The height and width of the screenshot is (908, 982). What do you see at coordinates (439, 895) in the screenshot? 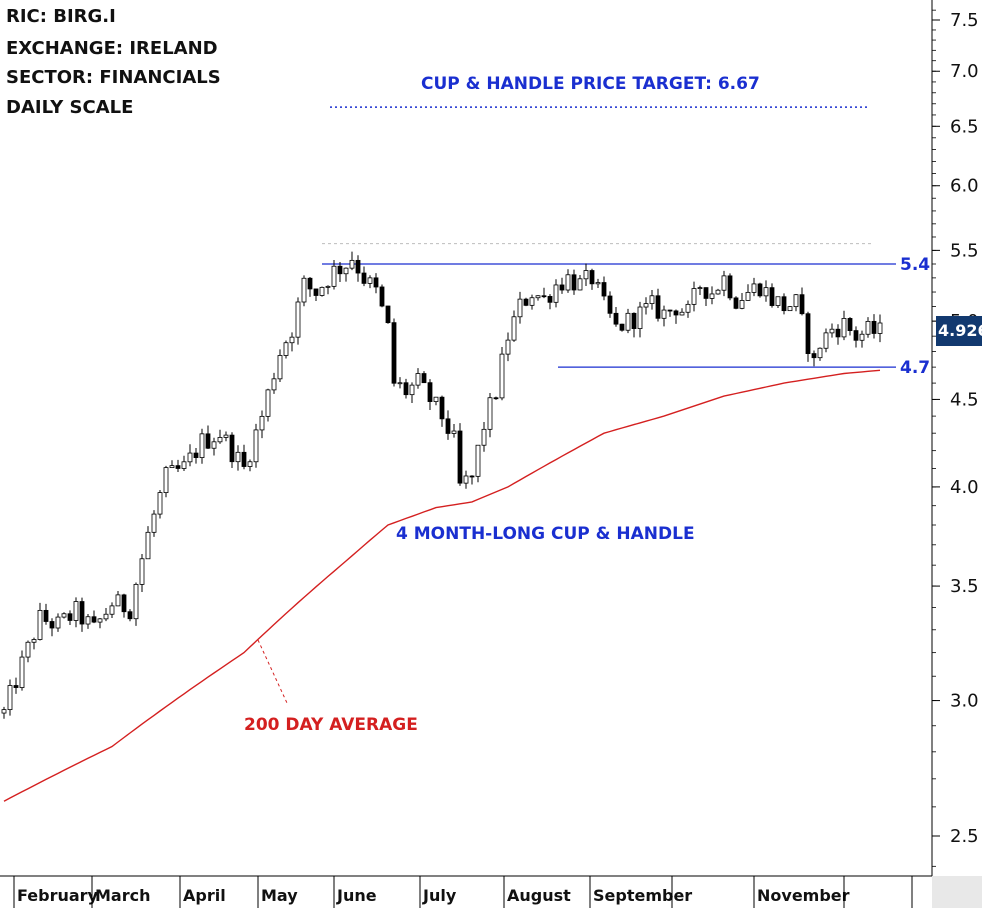
I see `x-tick-label: July` at bounding box center [439, 895].